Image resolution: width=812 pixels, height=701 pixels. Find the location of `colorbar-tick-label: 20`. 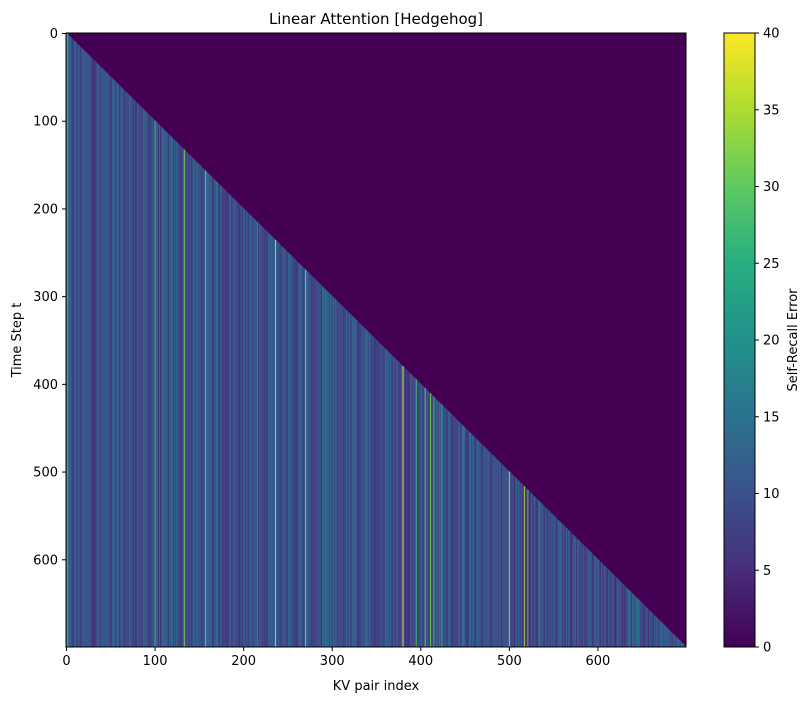

colorbar-tick-label: 20 is located at coordinates (771, 341).